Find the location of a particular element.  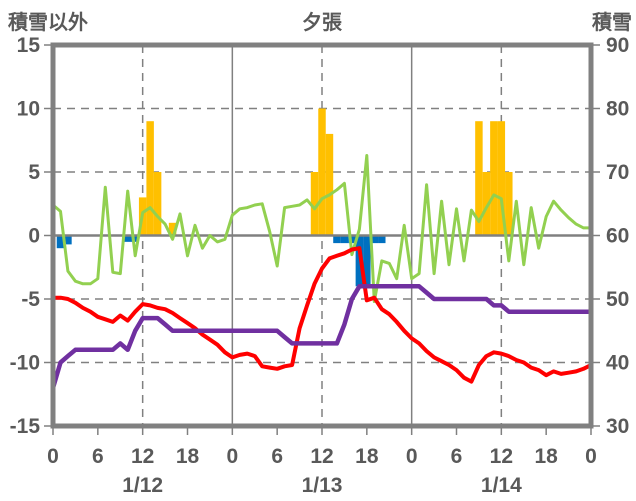

negative-bars is located at coordinates (221, 261).